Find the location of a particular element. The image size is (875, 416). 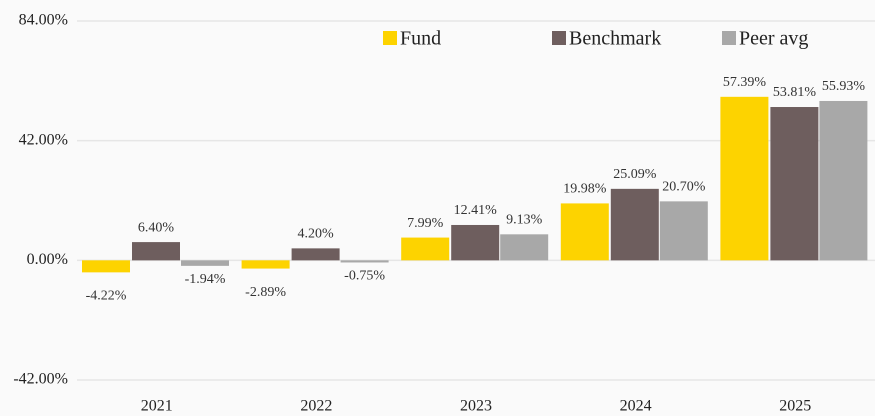

value-label: 20.70% is located at coordinates (684, 187).